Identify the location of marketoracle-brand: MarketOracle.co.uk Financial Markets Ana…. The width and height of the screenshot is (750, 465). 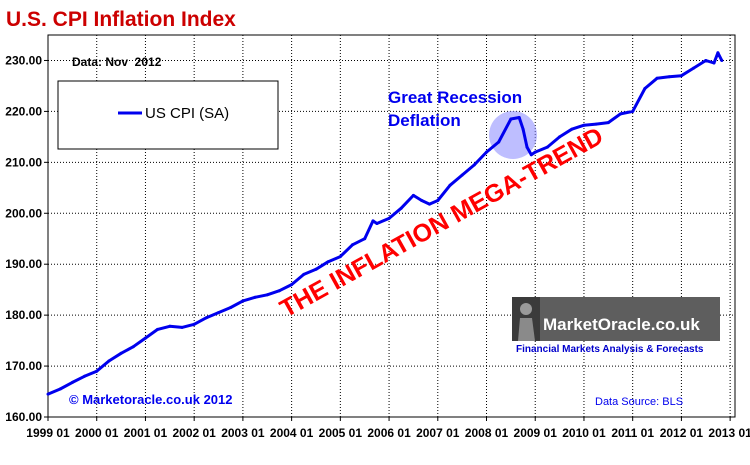
(616, 326).